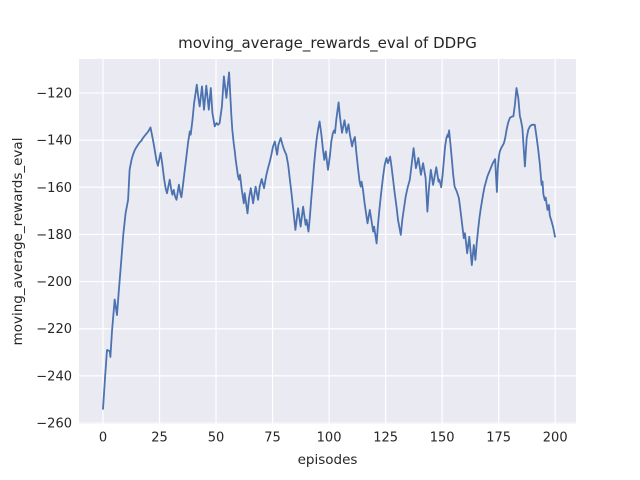 This screenshot has height=480, width=640. I want to click on x-tick-label: 200, so click(555, 438).